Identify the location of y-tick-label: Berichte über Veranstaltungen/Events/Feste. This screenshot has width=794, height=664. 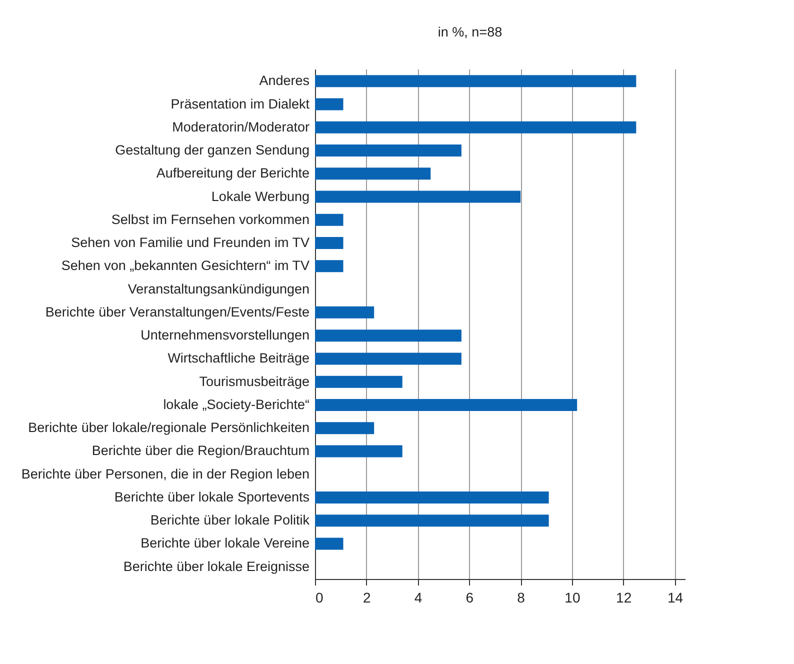
(177, 312).